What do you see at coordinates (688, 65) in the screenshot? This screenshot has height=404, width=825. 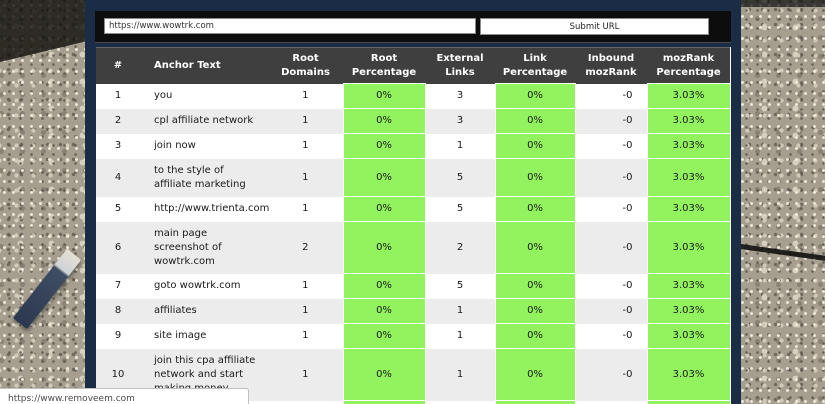 I see `column-header-mozrank-percentage: mozRank Percentage` at bounding box center [688, 65].